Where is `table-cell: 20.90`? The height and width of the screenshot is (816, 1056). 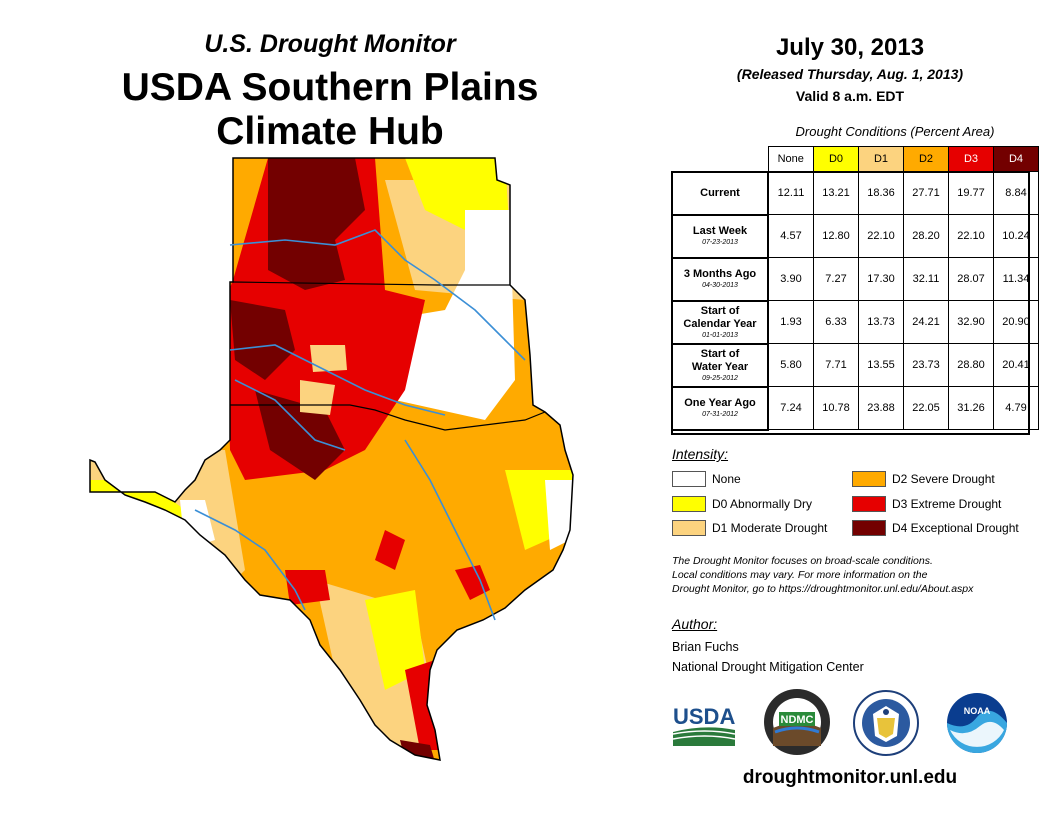 table-cell: 20.90 is located at coordinates (1016, 322).